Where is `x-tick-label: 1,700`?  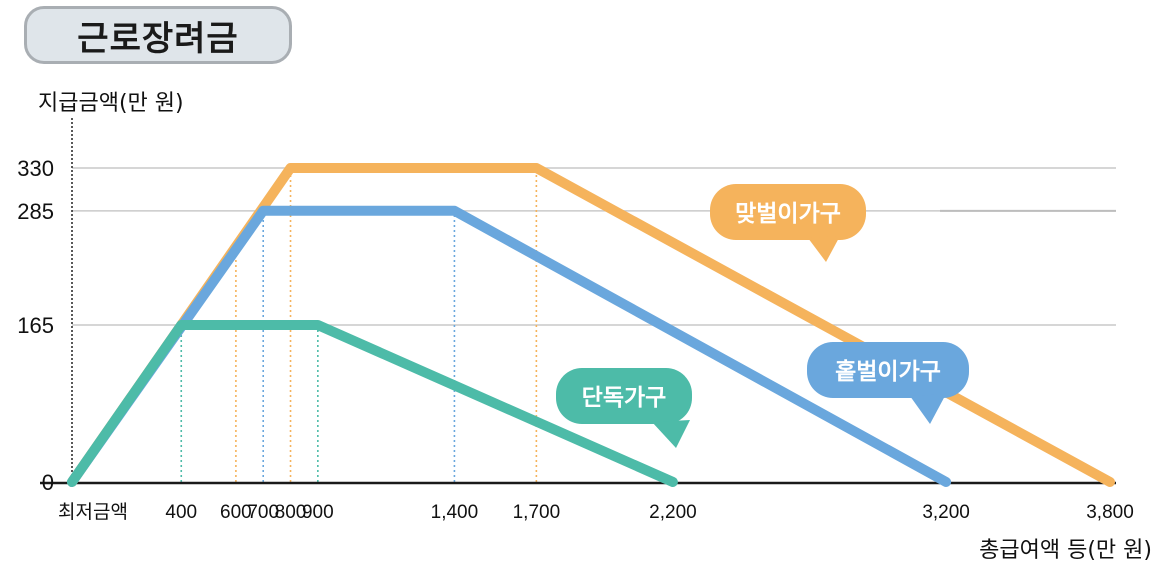
x-tick-label: 1,700 is located at coordinates (537, 512).